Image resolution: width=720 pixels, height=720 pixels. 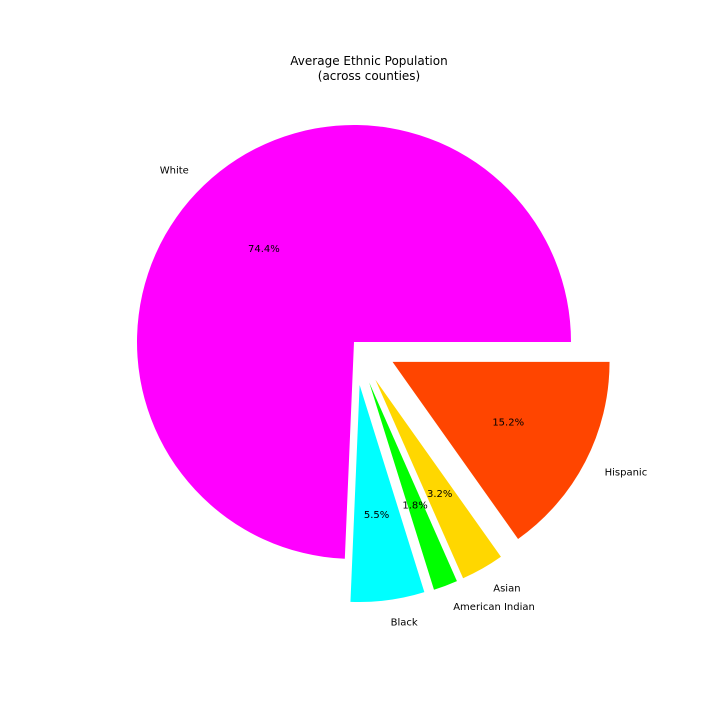 I want to click on slice-percent-hispanic: 15.2%, so click(x=508, y=423).